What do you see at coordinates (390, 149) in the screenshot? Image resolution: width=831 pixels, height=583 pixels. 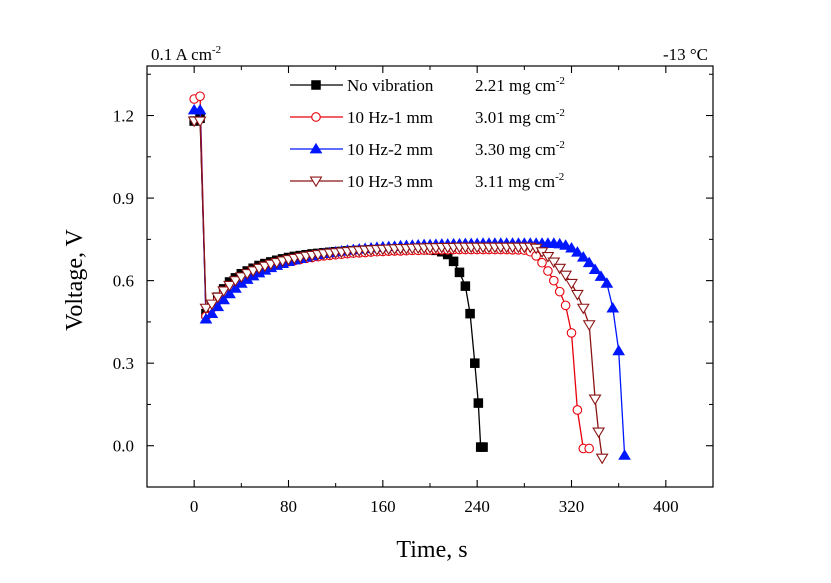 I see `legend-series-name: 10 Hz-2 mm` at bounding box center [390, 149].